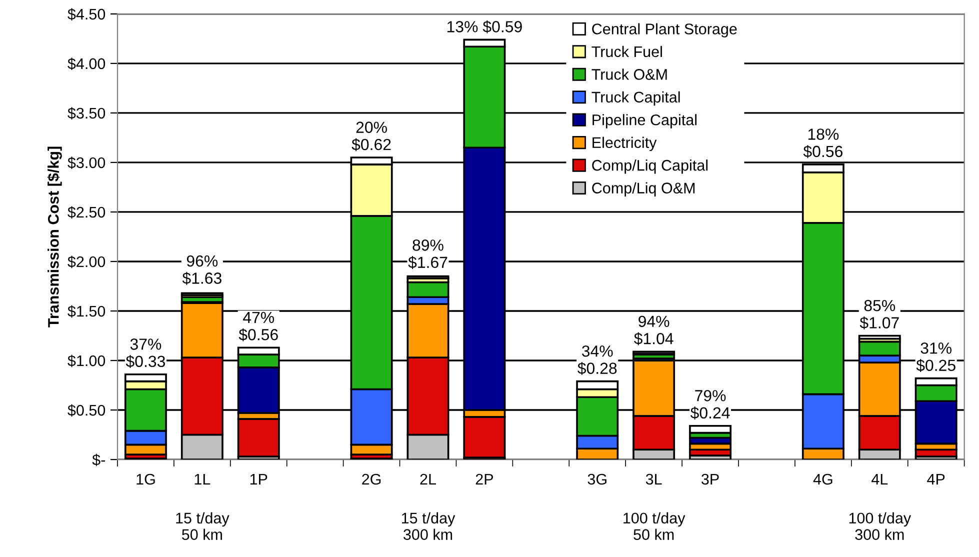 The width and height of the screenshot is (979, 557). Describe the element at coordinates (654, 479) in the screenshot. I see `x-tick-label: 3L` at that location.